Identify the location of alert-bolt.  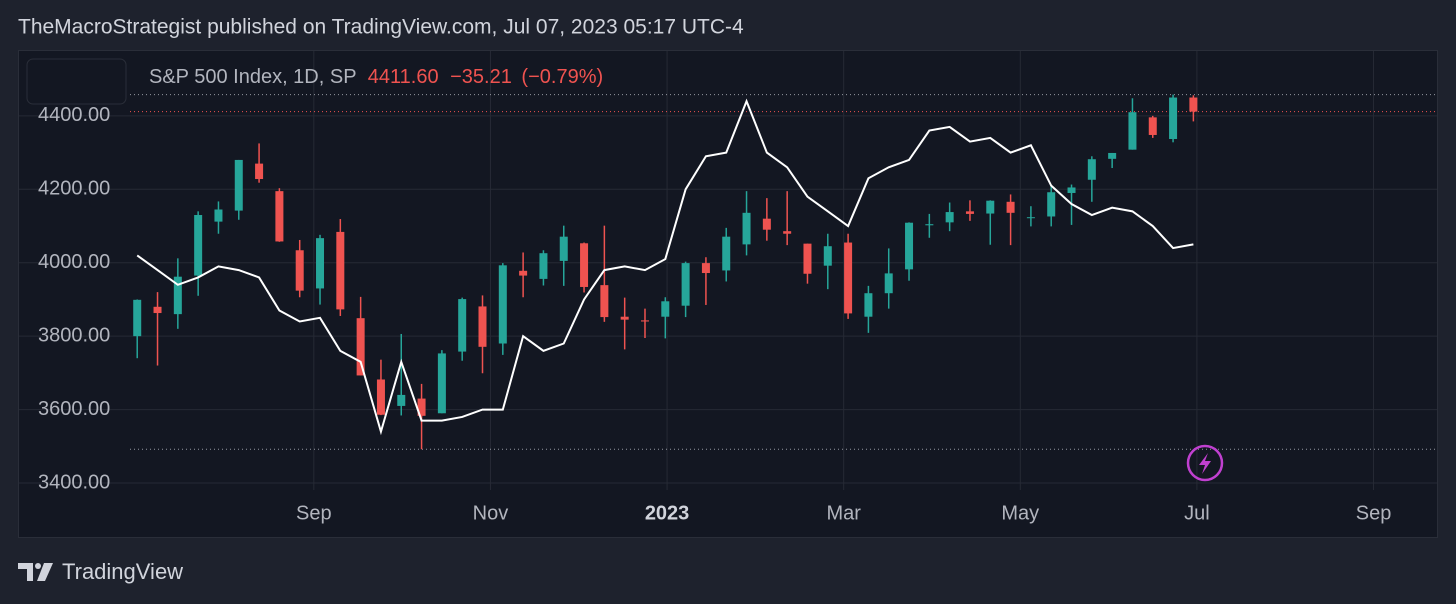
(1205, 463).